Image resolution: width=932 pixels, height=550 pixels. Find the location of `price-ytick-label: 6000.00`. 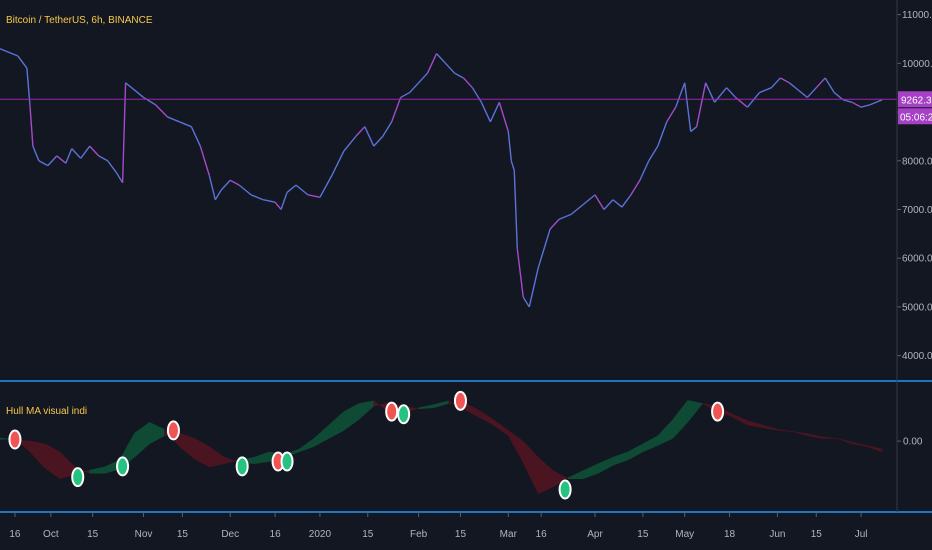

price-ytick-label: 6000.00 is located at coordinates (917, 259).